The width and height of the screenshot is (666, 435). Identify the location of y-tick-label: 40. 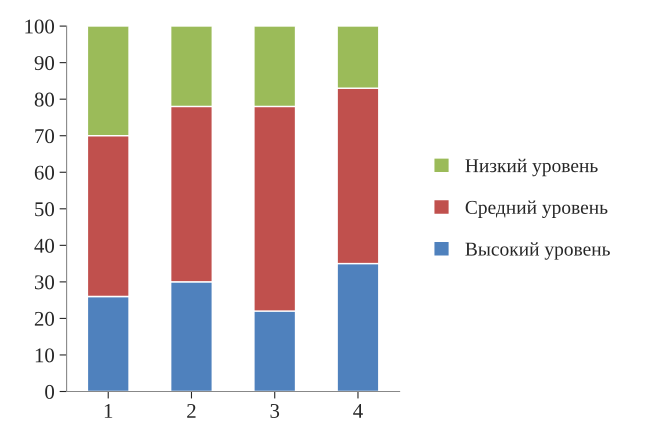
(44, 245).